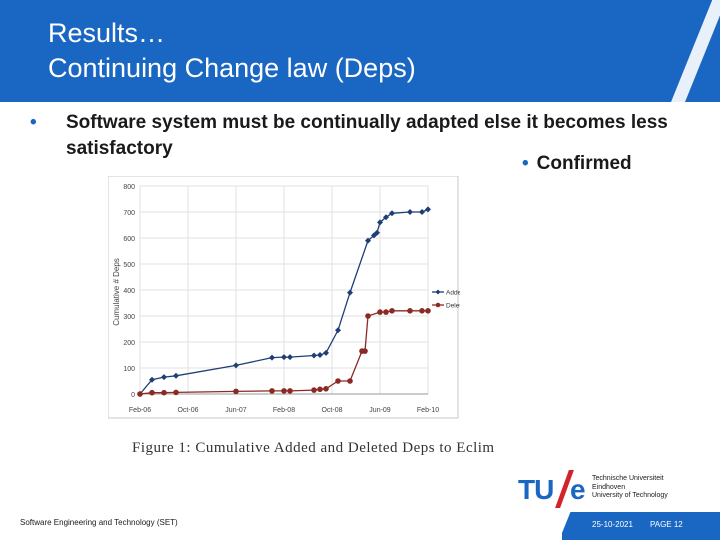  Describe the element at coordinates (380, 410) in the screenshot. I see `x-tick-label: Jun-09` at that location.